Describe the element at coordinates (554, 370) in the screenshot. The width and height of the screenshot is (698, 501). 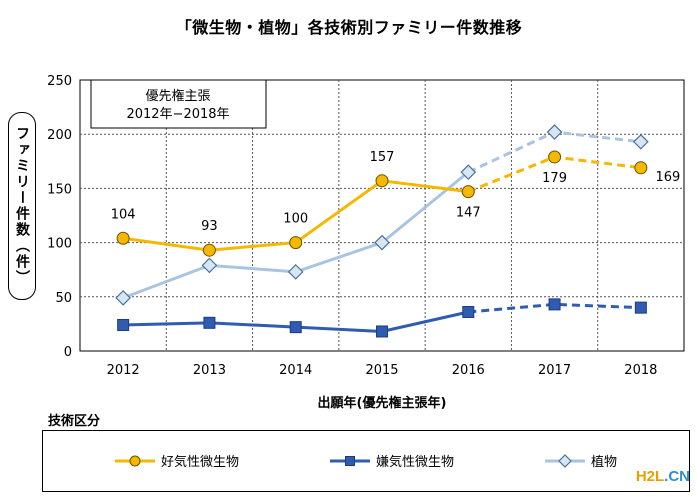
I see `x-tick-label: 2017` at that location.